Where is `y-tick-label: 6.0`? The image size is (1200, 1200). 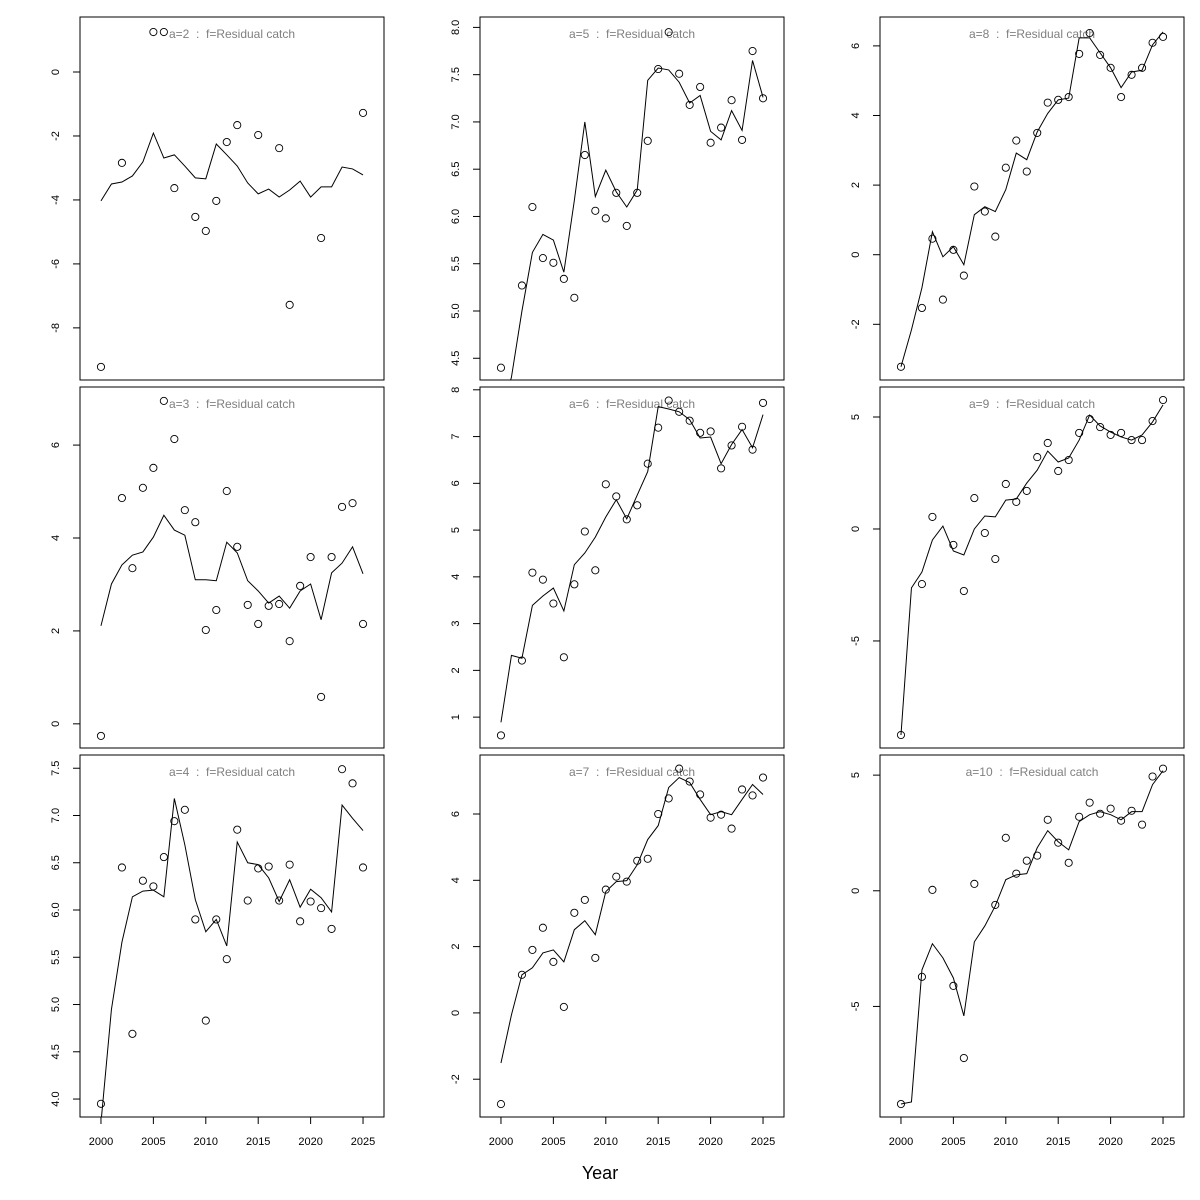 y-tick-label: 6.0 is located at coordinates (56, 909).